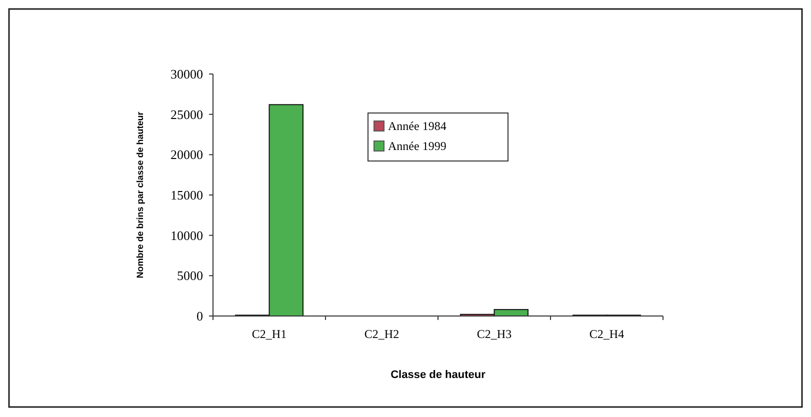  I want to click on y-tick-label: 0, so click(199, 316).